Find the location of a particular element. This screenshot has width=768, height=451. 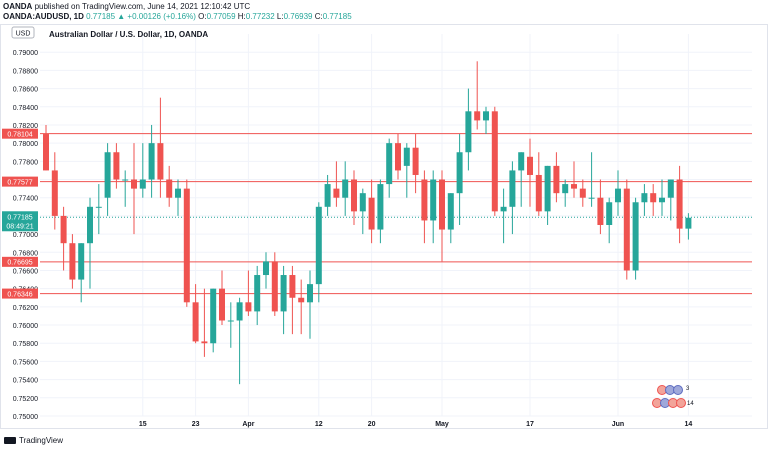

y-tick-label: 0.75200 is located at coordinates (25, 399).